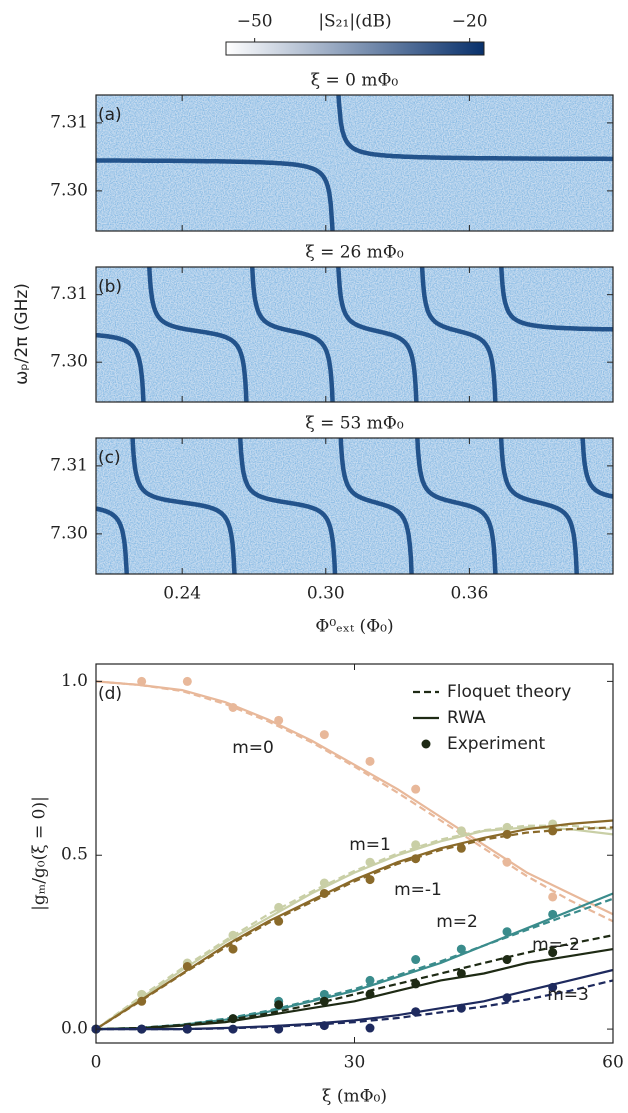 This screenshot has height=1113, width=628. Describe the element at coordinates (354, 22) in the screenshot. I see `colorbar-title: |S₂₁|(dB)` at that location.